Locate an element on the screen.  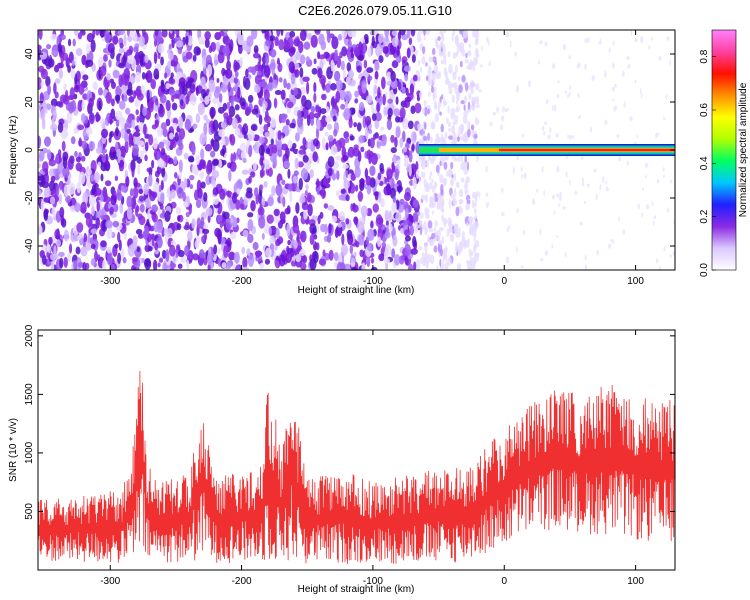
spectrogram-x-label: Height of straight line (km) is located at coordinates (356, 290).